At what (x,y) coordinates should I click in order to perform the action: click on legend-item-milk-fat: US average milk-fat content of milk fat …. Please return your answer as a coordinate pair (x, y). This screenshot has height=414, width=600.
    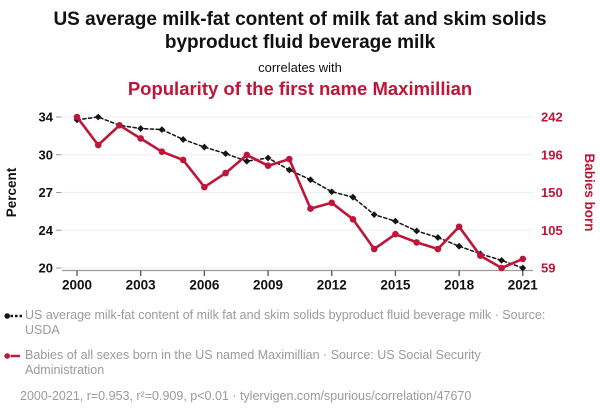
    Looking at the image, I should click on (302, 323).